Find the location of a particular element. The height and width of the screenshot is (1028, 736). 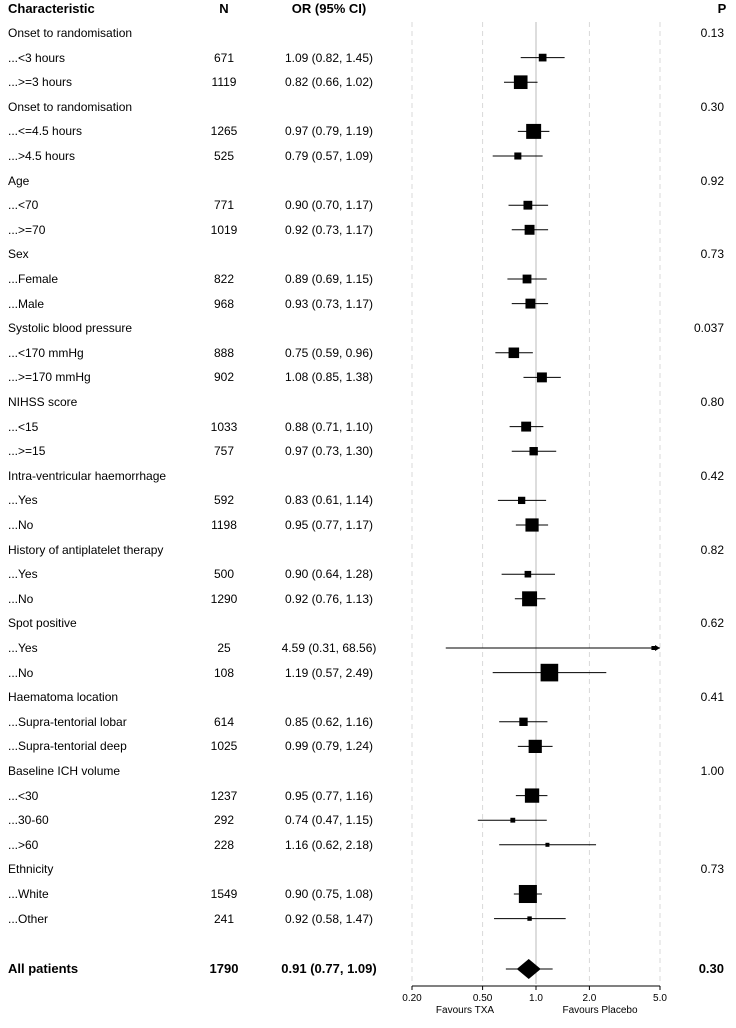

subgroup-n: 771 is located at coordinates (224, 205).